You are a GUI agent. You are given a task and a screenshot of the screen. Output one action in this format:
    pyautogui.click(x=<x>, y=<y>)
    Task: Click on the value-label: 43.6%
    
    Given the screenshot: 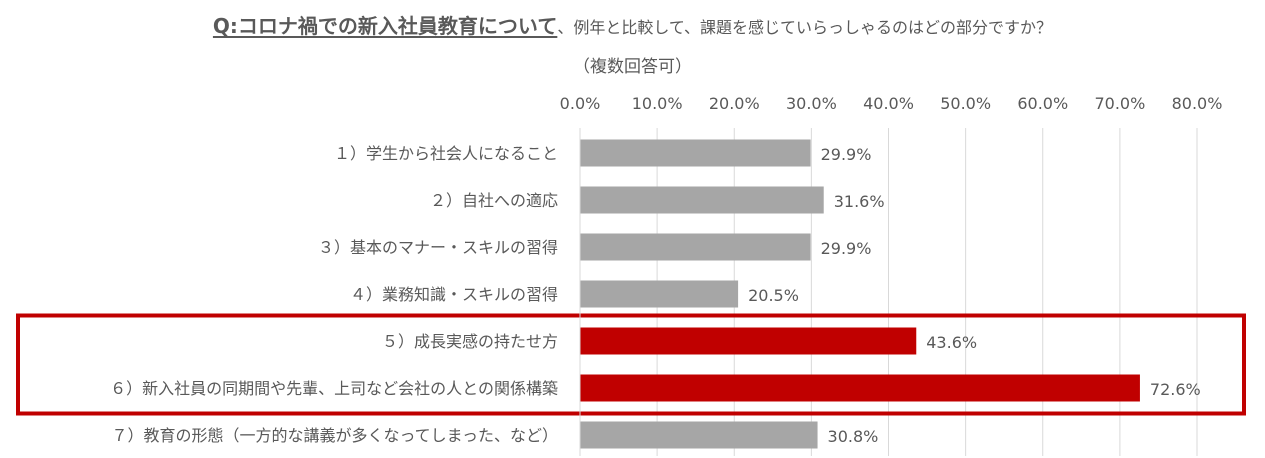 What is the action you would take?
    pyautogui.click(x=951, y=342)
    